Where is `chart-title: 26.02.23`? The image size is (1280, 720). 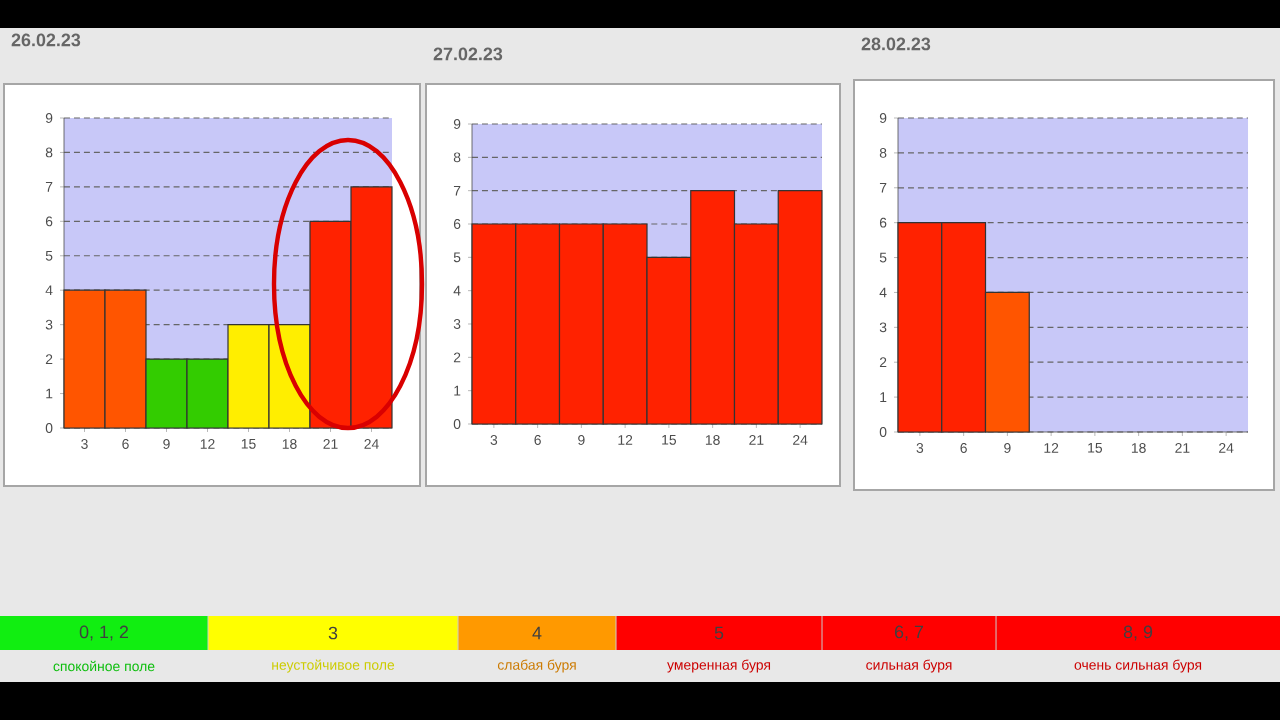
chart-title: 26.02.23 is located at coordinates (46, 40).